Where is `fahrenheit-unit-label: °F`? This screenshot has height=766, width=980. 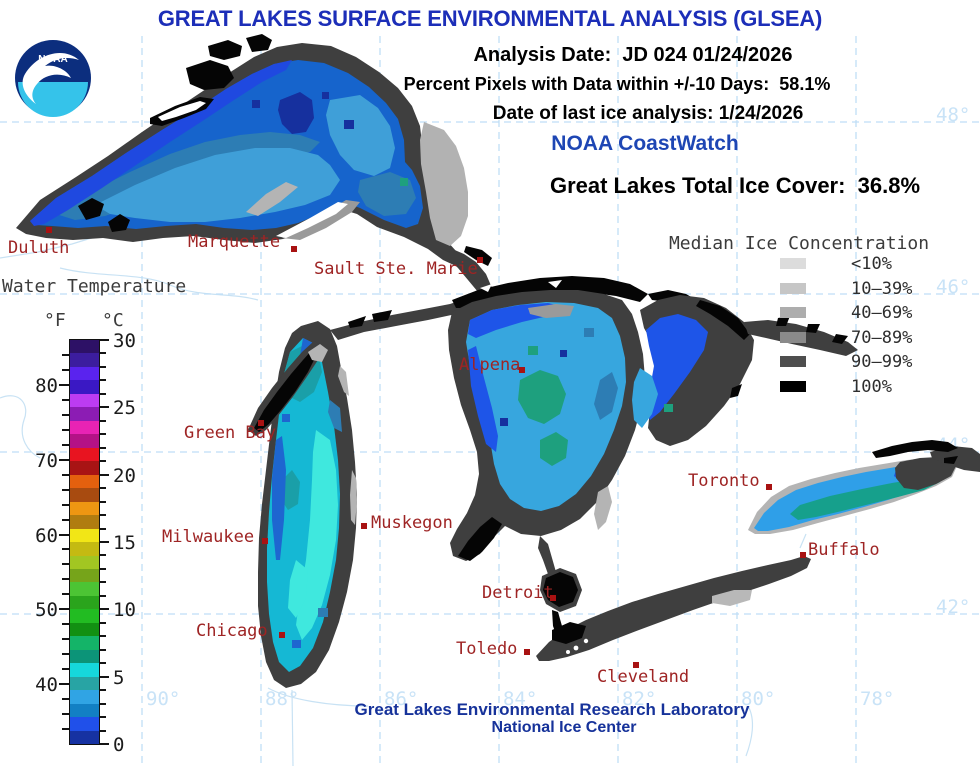 fahrenheit-unit-label: °F is located at coordinates (55, 320).